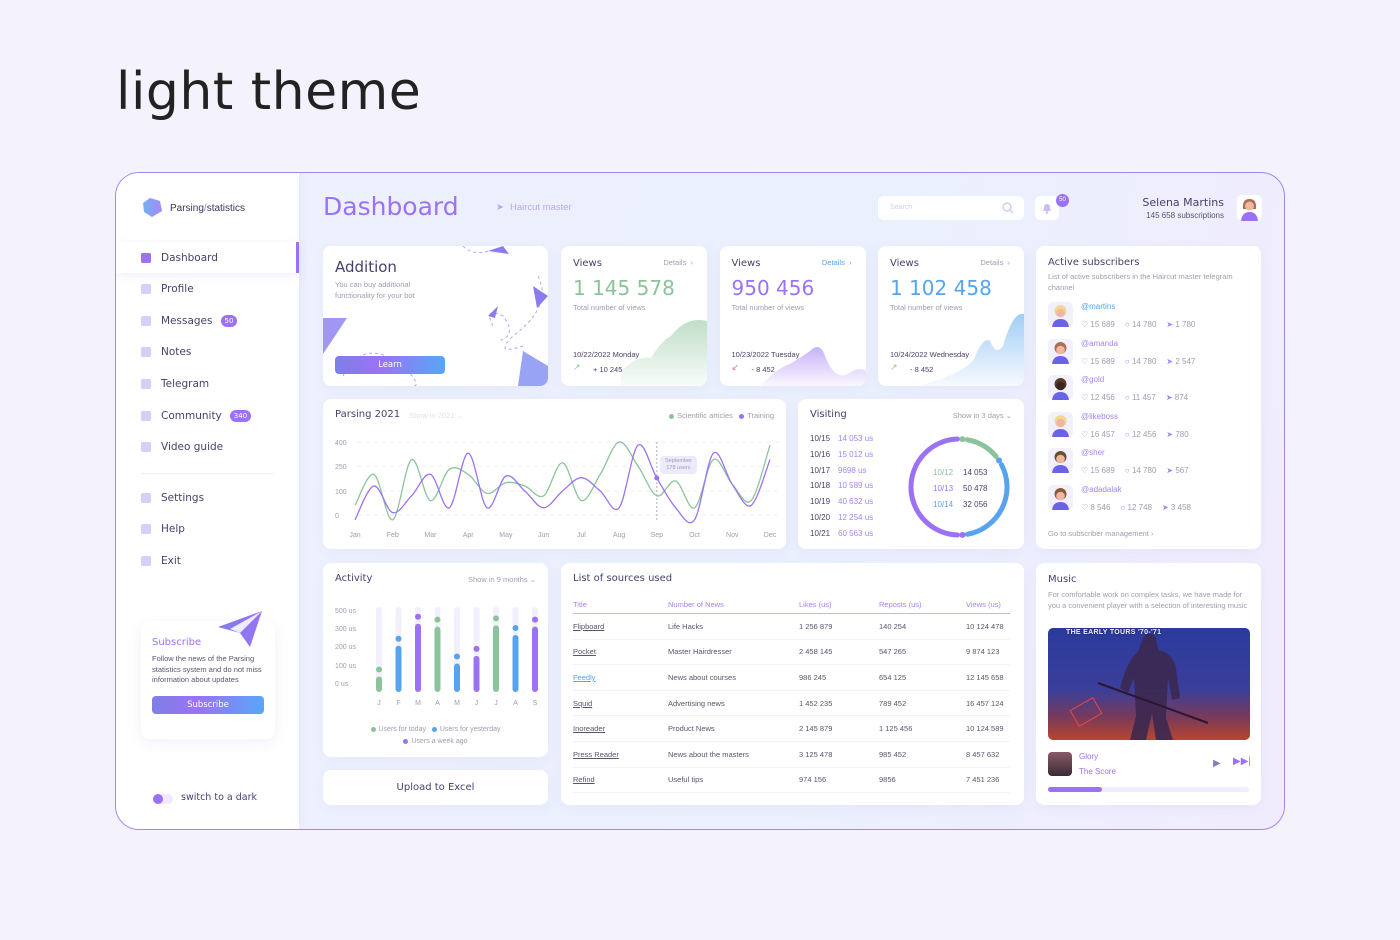  I want to click on subscriber-handle: @adadalak, so click(1101, 489).